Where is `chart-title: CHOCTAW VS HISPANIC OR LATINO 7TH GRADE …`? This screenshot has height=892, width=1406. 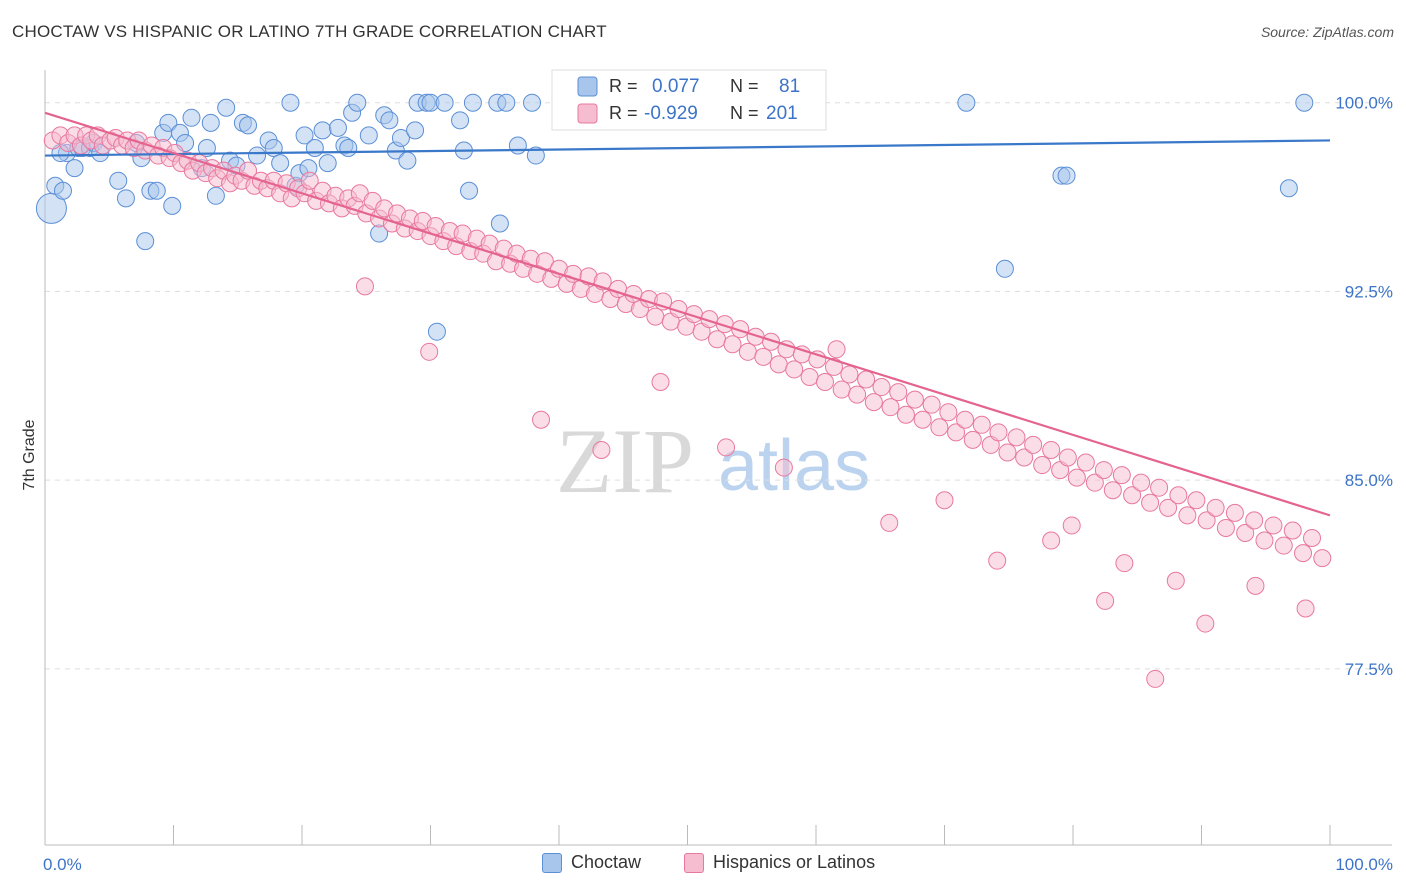
chart-title: CHOCTAW VS HISPANIC OR LATINO 7TH GRADE … is located at coordinates (309, 31).